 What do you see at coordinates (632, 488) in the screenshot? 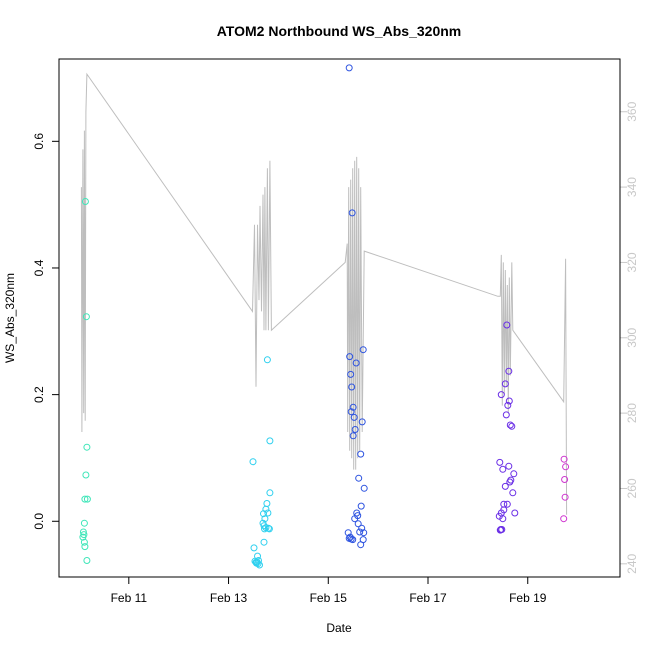
I see `y2-tick-label: 260` at bounding box center [632, 488].